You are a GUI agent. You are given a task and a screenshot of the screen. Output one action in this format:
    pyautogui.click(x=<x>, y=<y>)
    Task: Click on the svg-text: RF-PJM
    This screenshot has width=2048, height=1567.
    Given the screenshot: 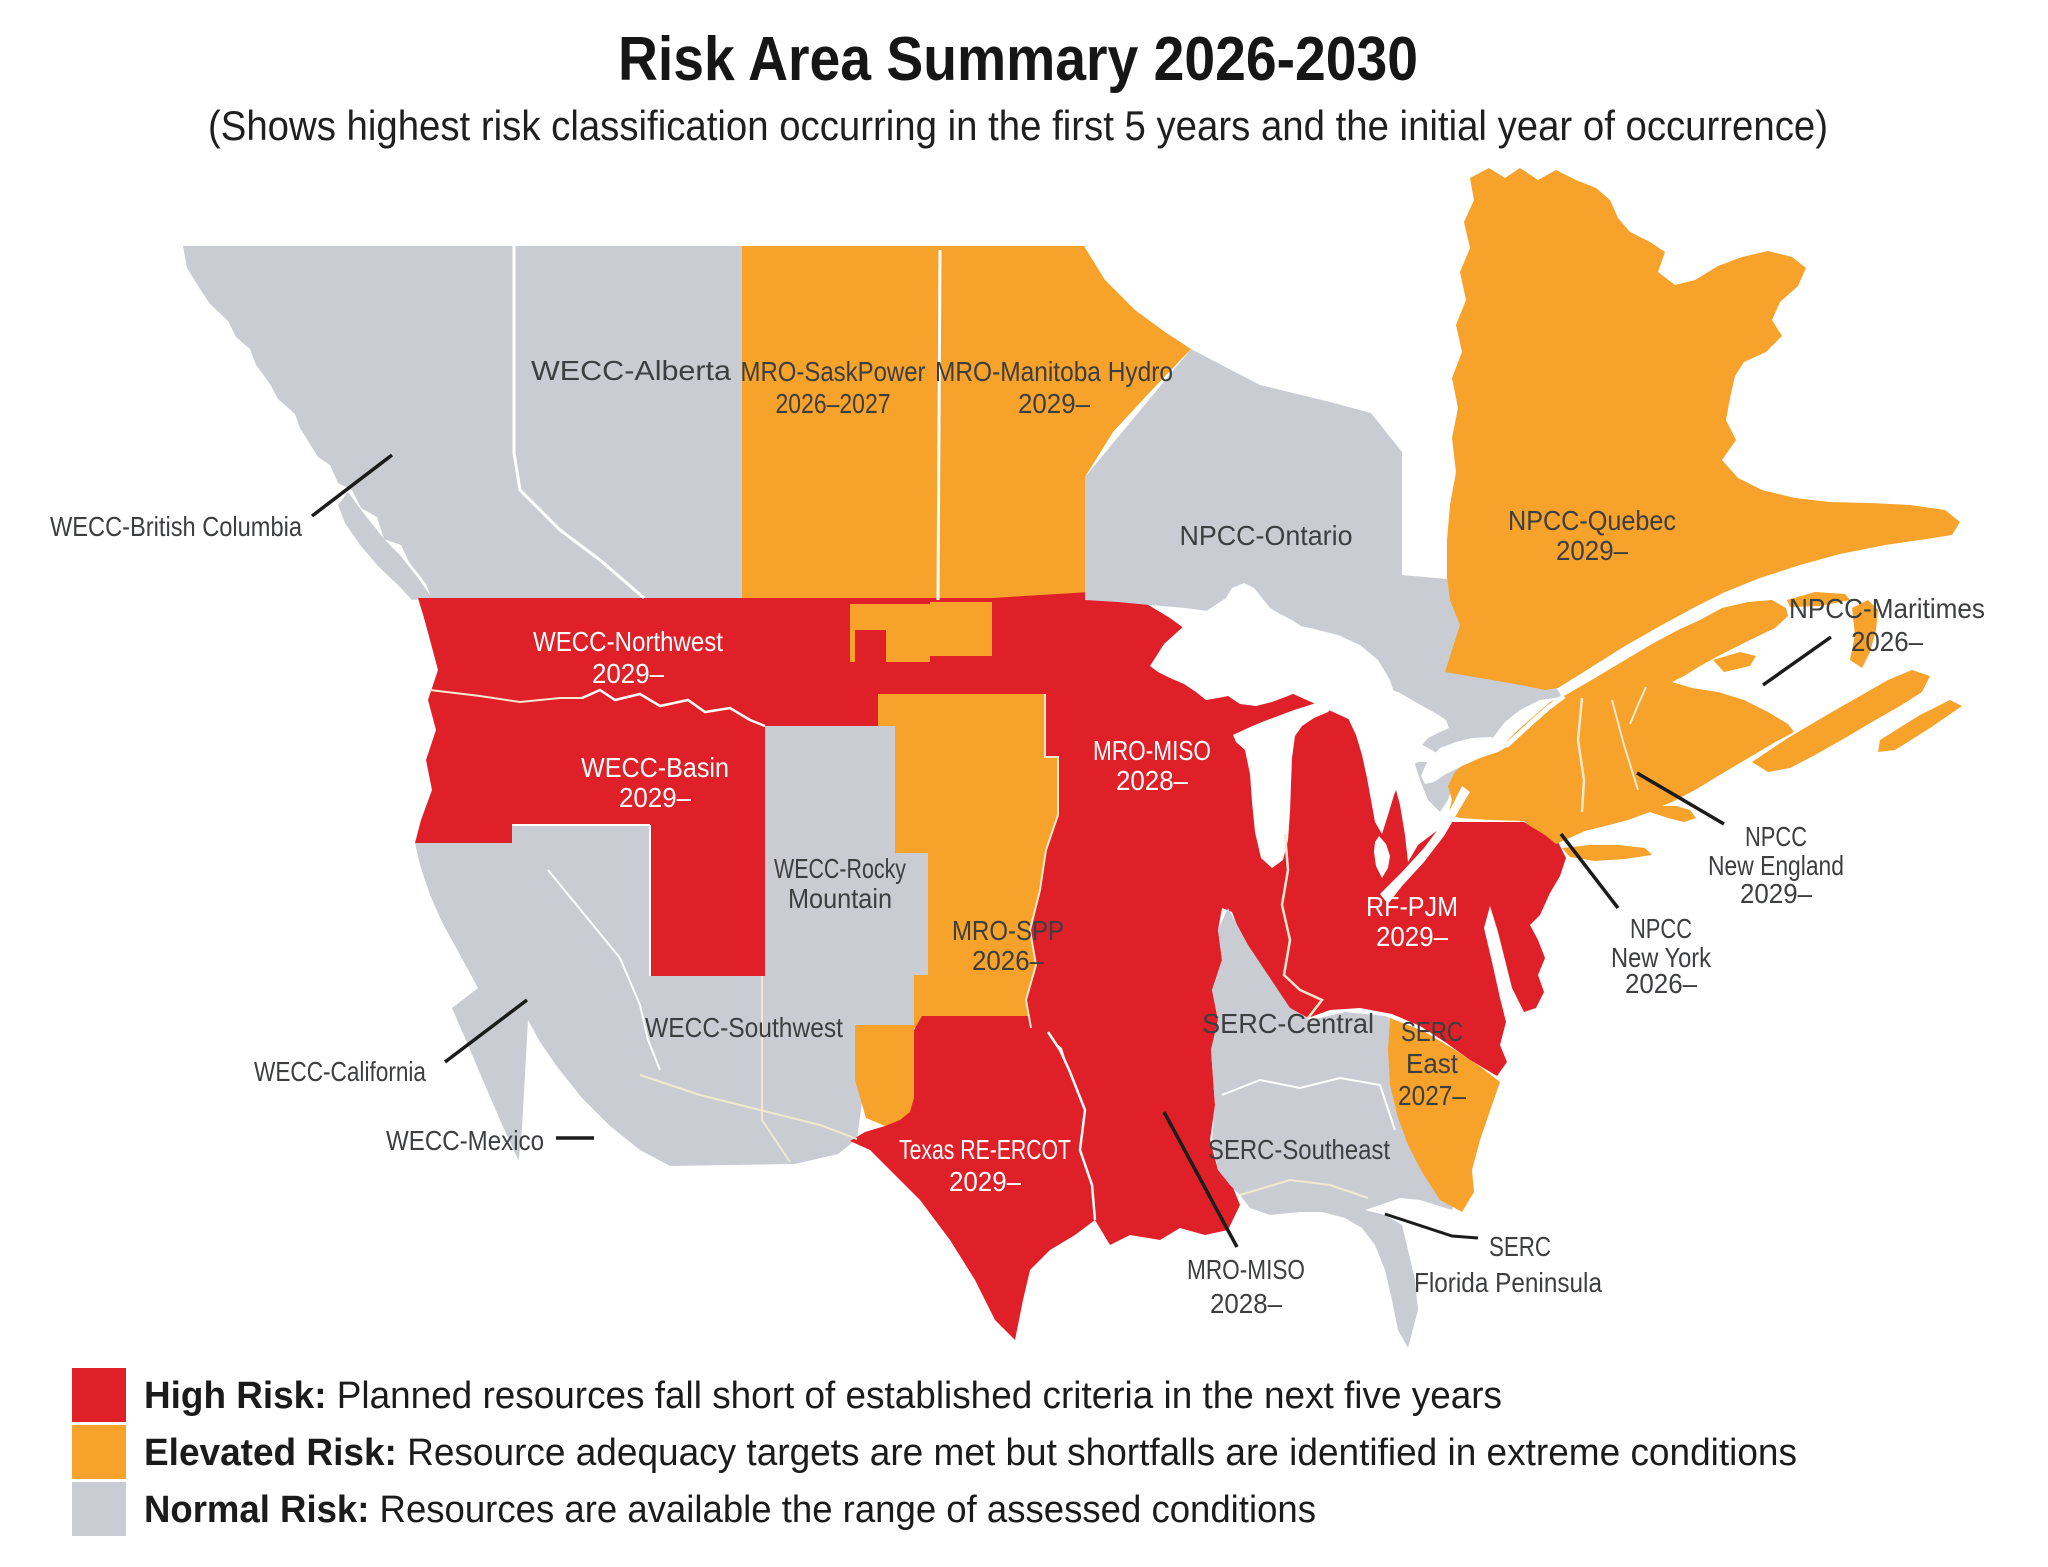 What is the action you would take?
    pyautogui.click(x=1412, y=906)
    